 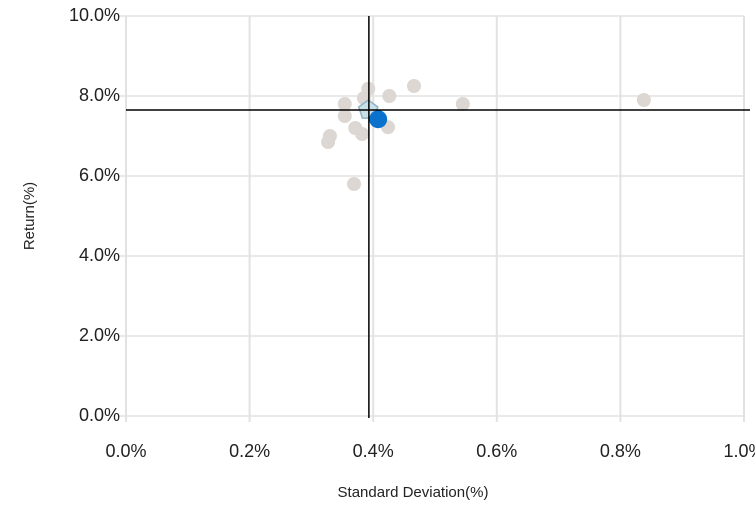 What do you see at coordinates (373, 451) in the screenshot?
I see `x-tick-label: 0.4%` at bounding box center [373, 451].